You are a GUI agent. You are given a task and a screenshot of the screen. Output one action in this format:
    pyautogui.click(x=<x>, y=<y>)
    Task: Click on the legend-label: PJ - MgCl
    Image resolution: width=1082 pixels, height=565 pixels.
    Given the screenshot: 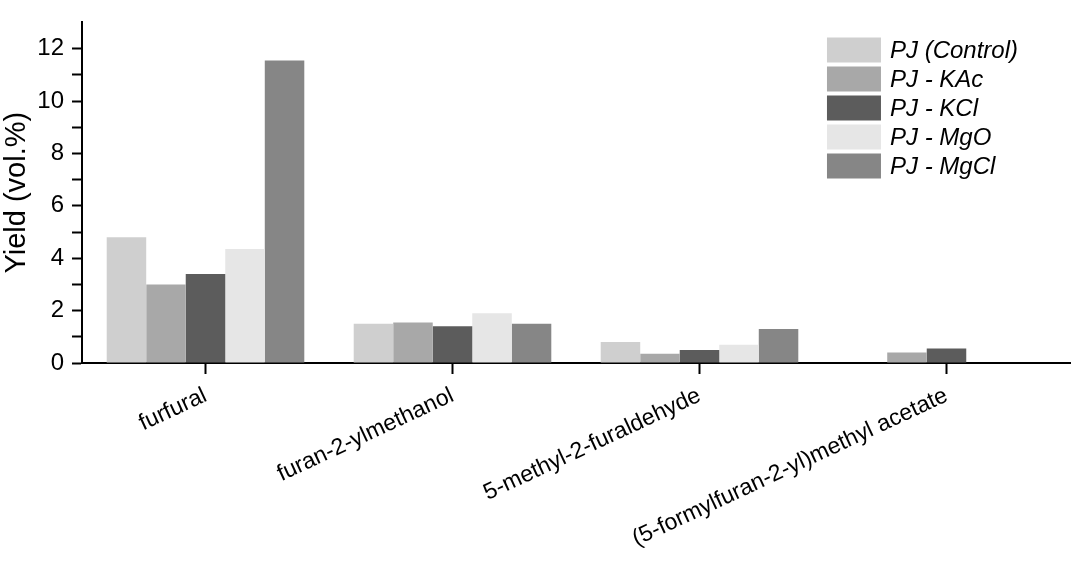 What is the action you would take?
    pyautogui.click(x=942, y=165)
    